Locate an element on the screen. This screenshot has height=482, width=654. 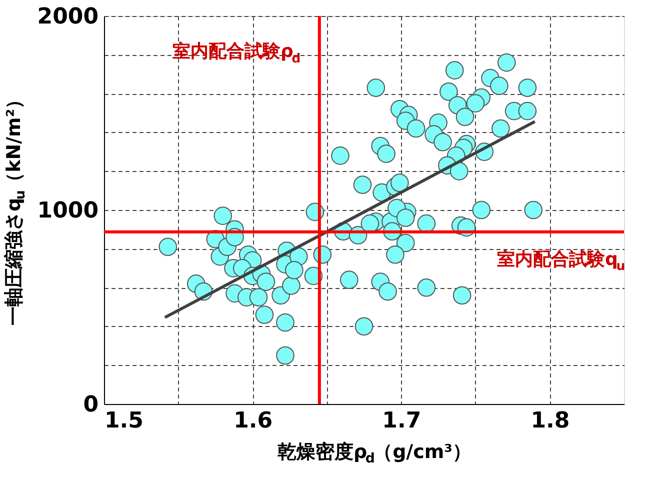
y-tick-label: 1000 is located at coordinates (67, 211).